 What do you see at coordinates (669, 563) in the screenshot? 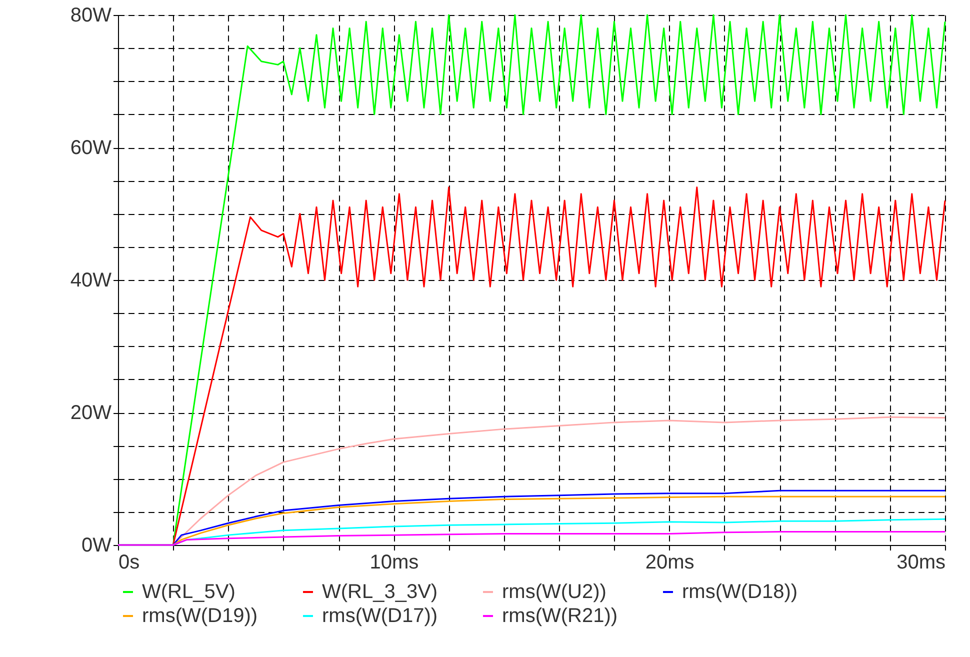
I see `x-tick-label: 20ms` at bounding box center [669, 563].